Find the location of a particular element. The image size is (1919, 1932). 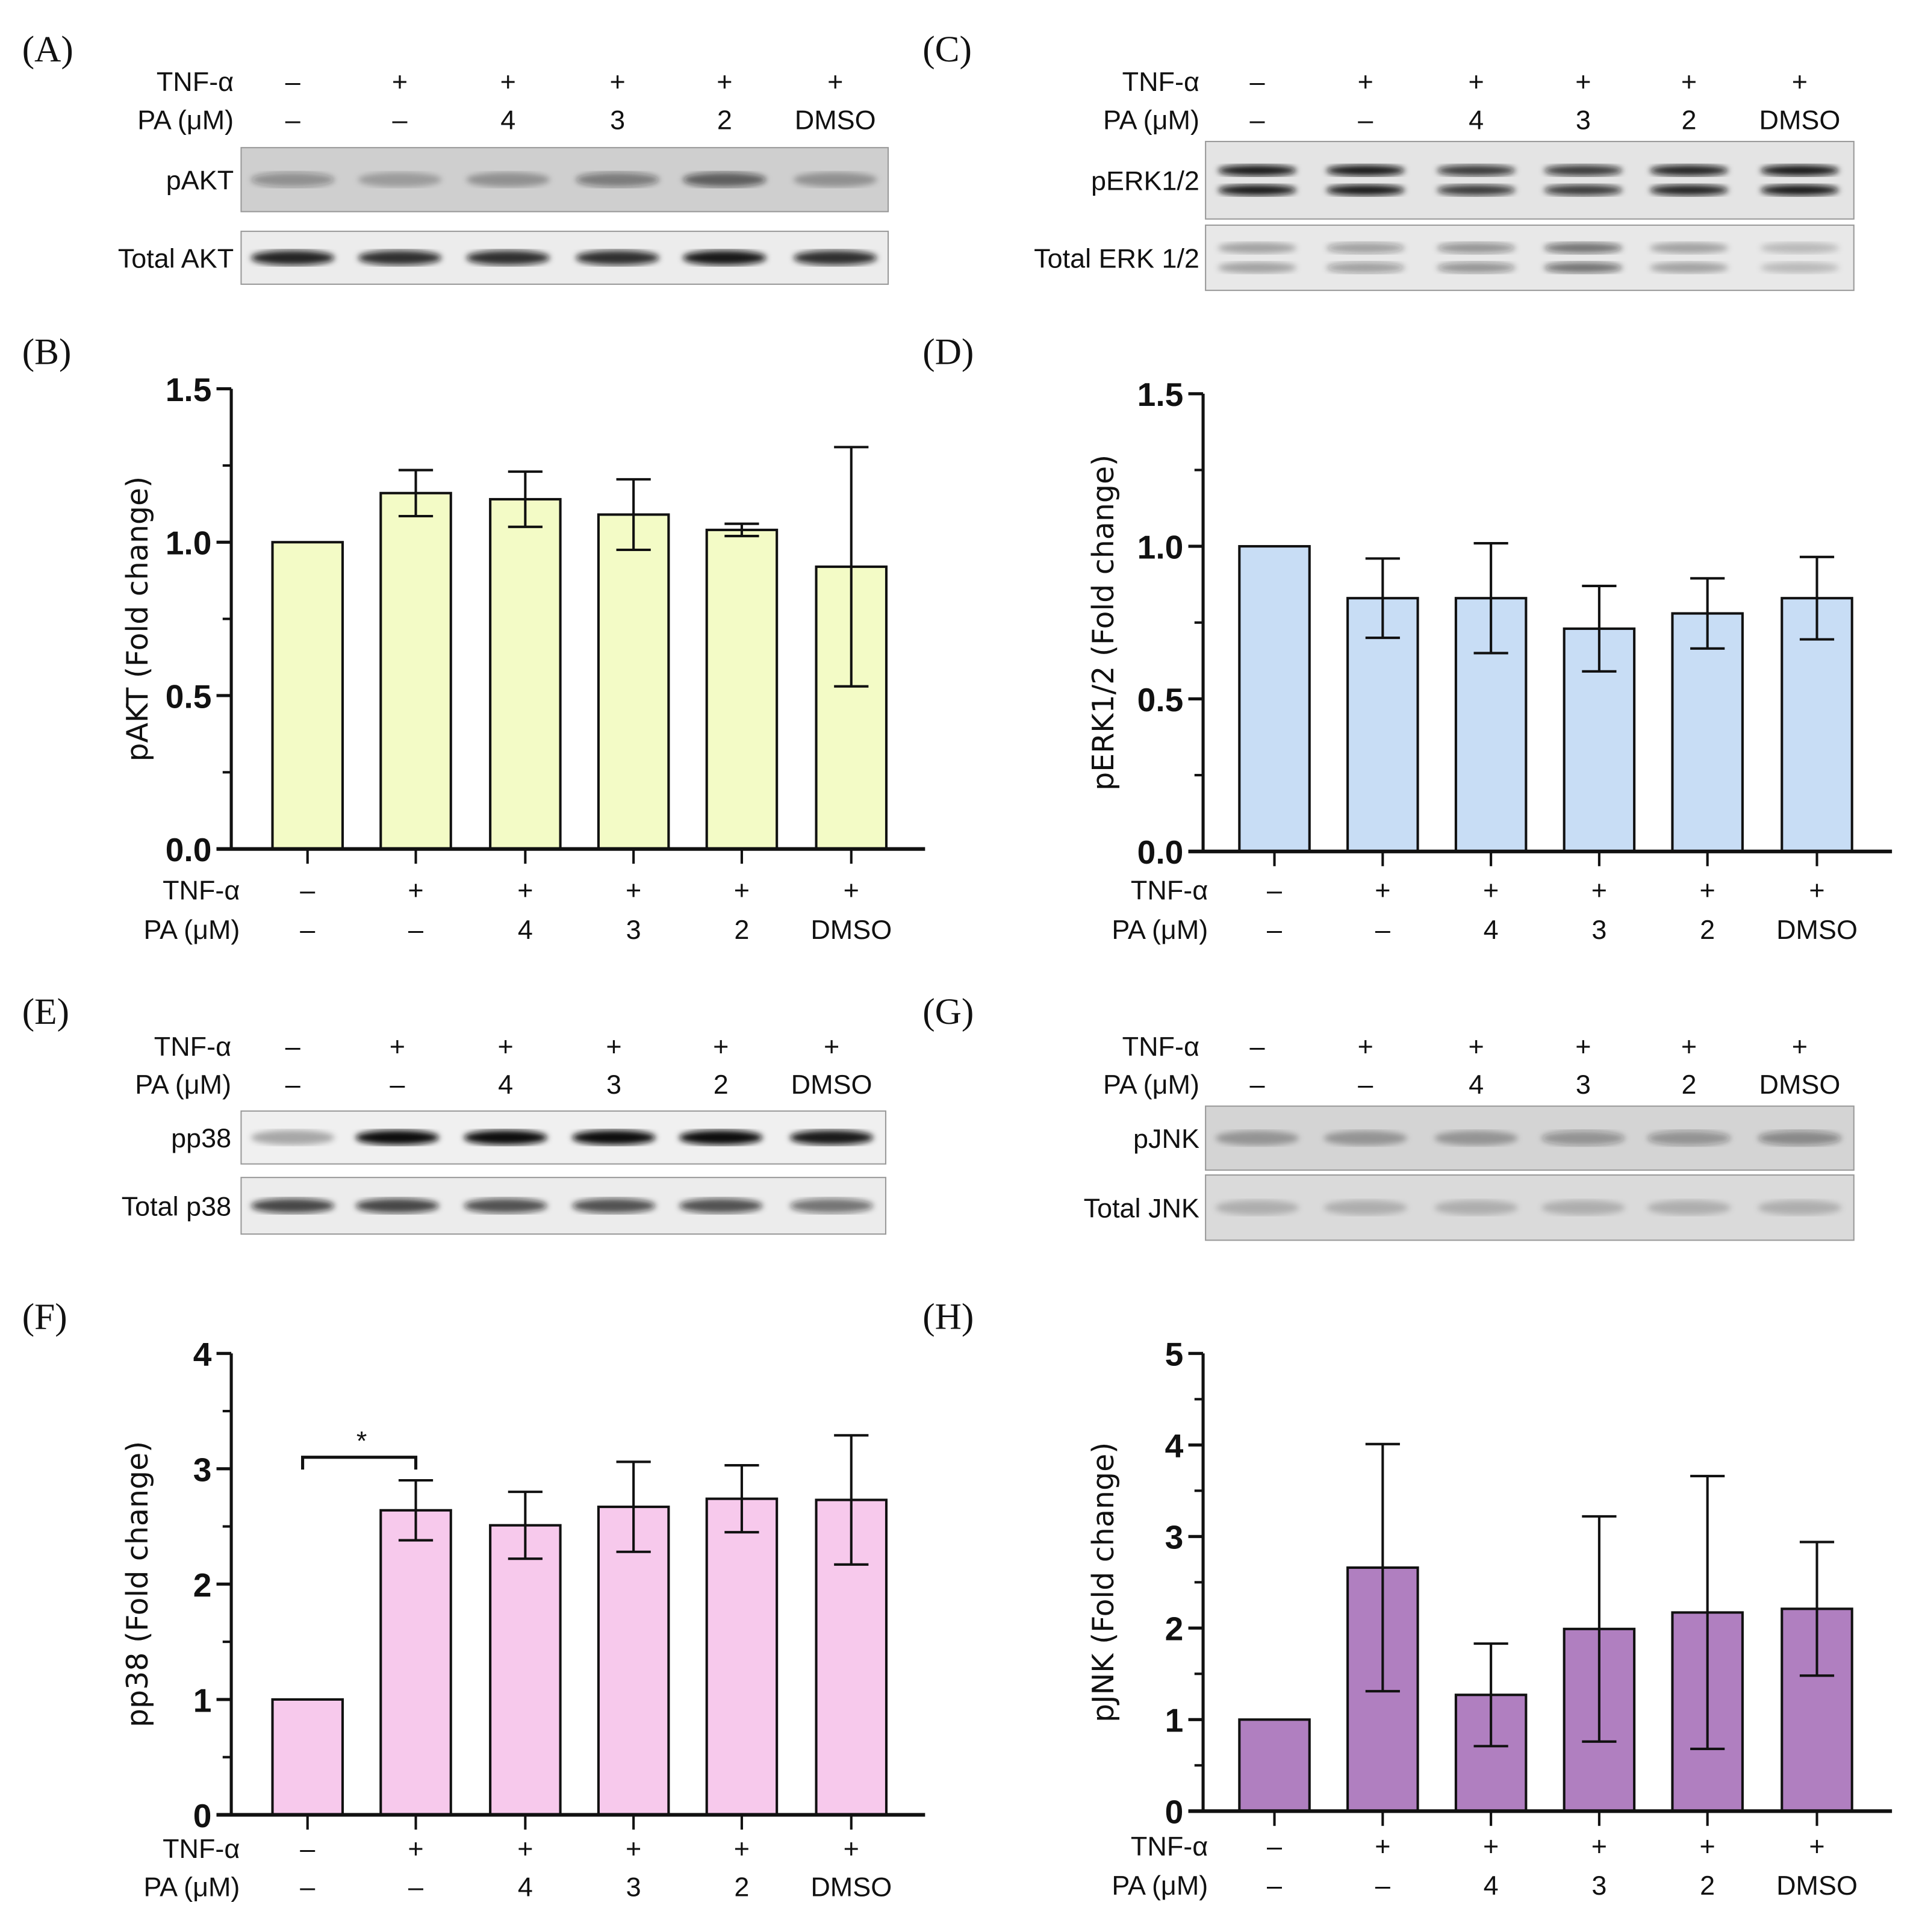

chart-3-bar is located at coordinates (1274, 1765).